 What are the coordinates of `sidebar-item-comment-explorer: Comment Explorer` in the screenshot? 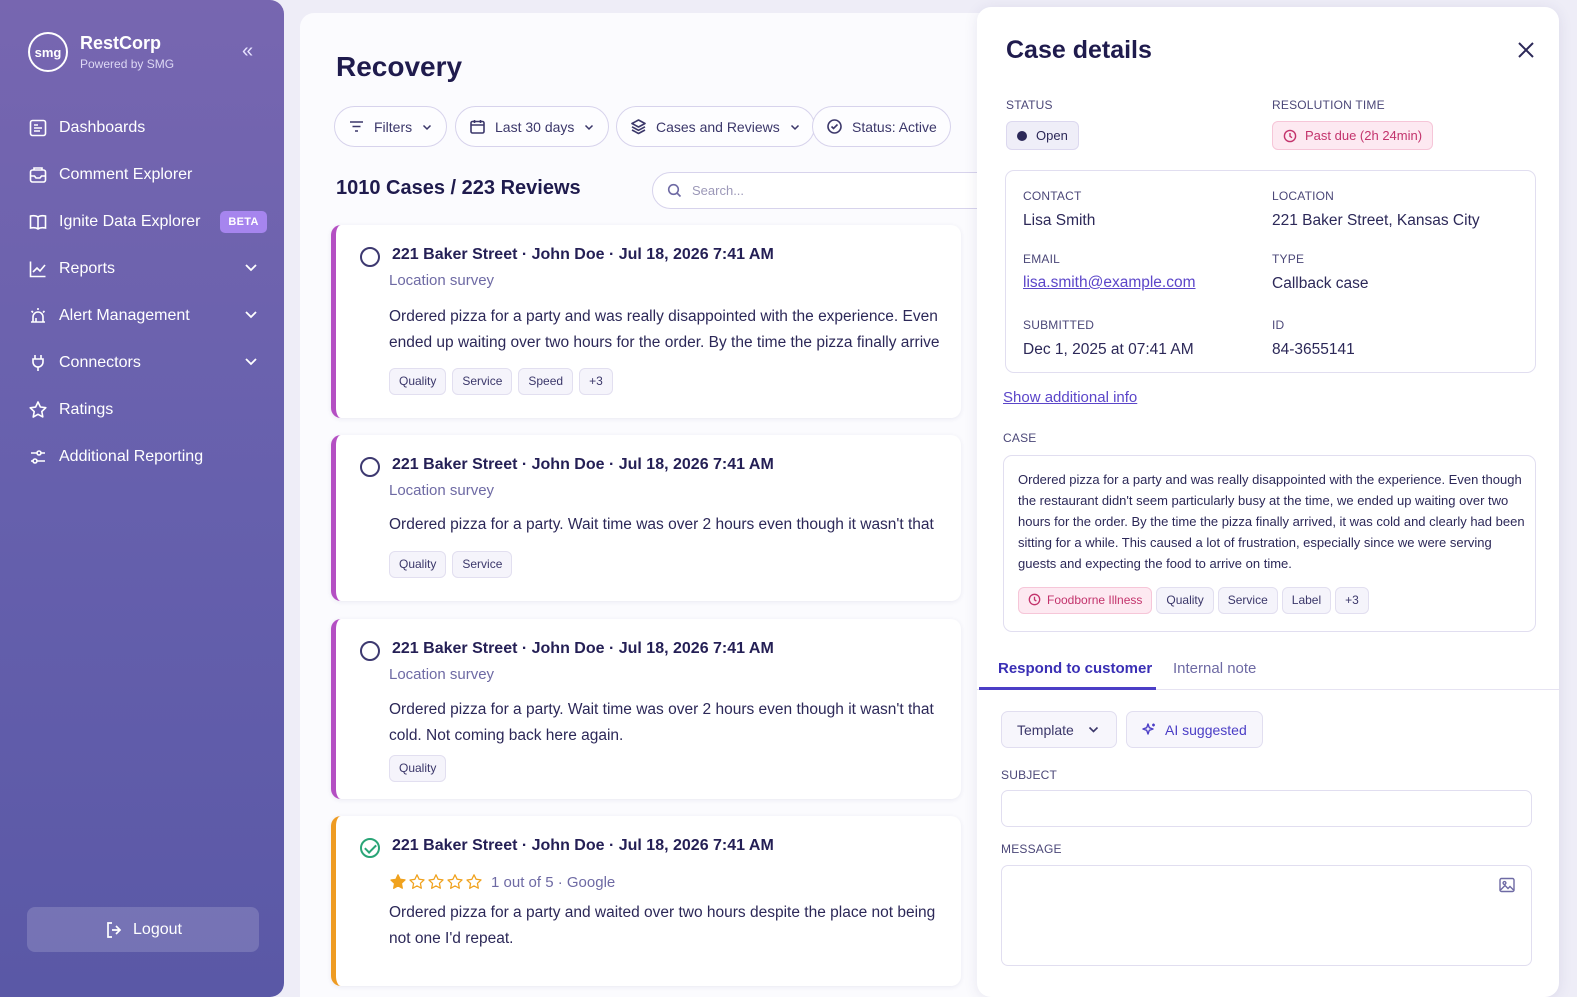 It's located at (142, 174).